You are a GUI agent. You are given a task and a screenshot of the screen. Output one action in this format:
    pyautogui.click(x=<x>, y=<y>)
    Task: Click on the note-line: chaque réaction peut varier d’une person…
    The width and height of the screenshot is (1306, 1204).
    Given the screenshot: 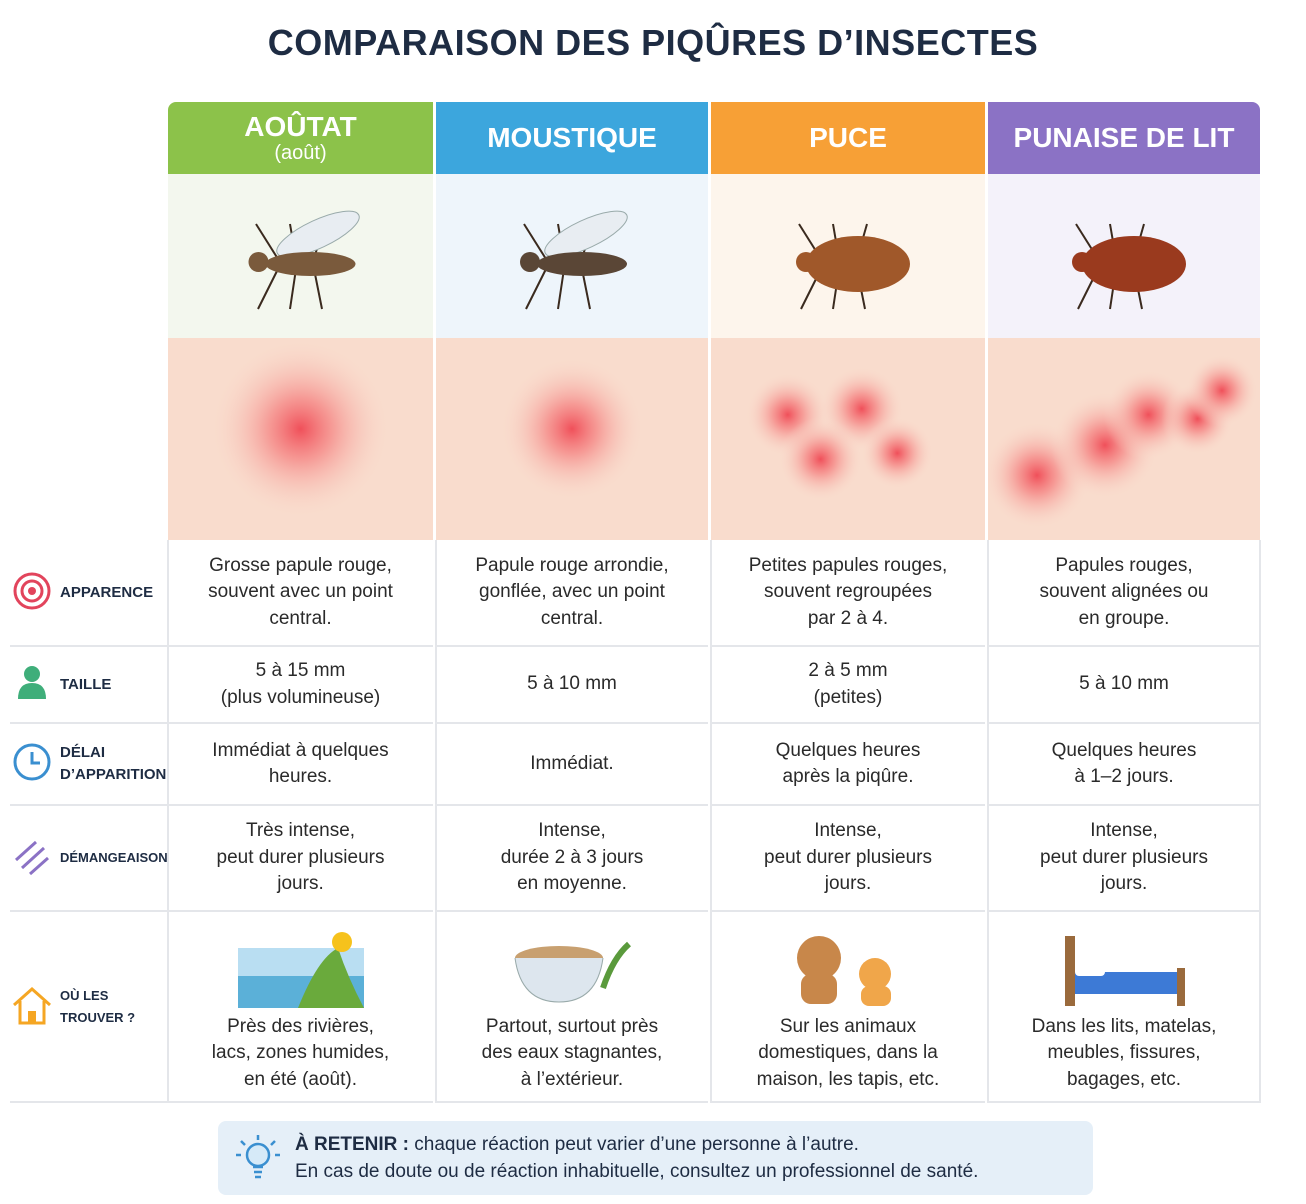 What is the action you would take?
    pyautogui.click(x=636, y=1144)
    